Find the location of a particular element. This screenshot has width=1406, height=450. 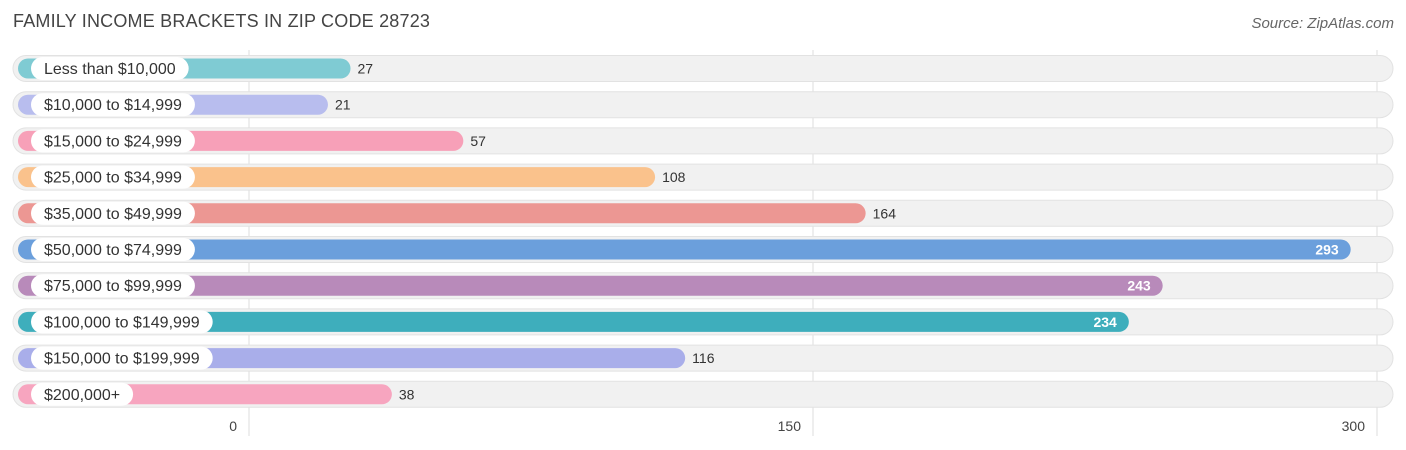

x-tick-label-0: 0 is located at coordinates (233, 426).